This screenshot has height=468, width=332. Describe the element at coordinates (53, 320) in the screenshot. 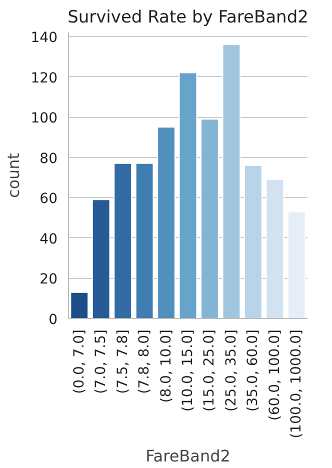

I see `y-tick-label: 0` at that location.